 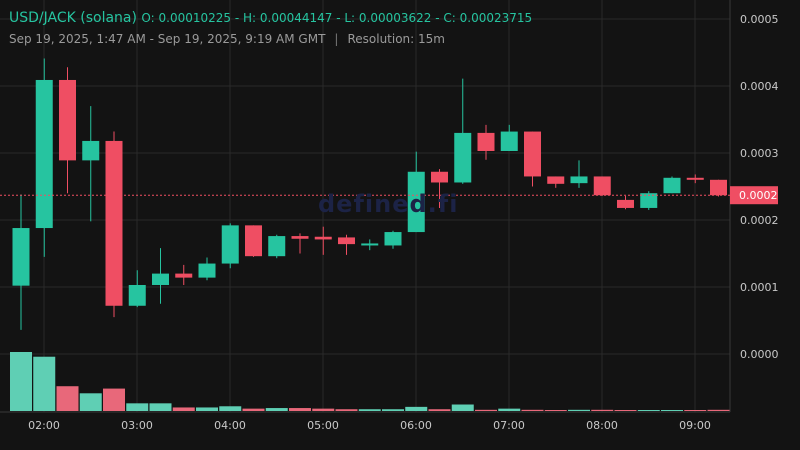 What do you see at coordinates (759, 19) in the screenshot?
I see `y-tick-label: 0.0005` at bounding box center [759, 19].